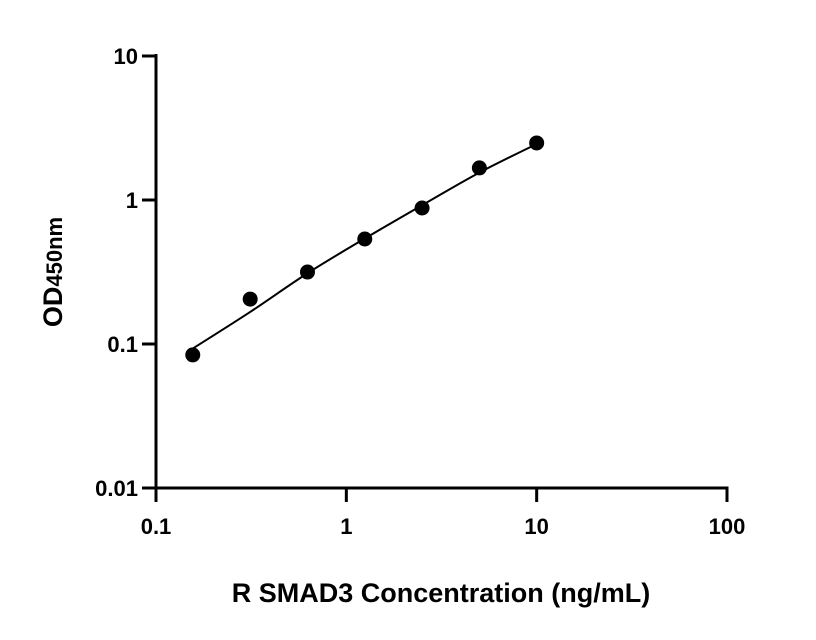 The height and width of the screenshot is (640, 816). I want to click on fit-curve, so click(365, 246).